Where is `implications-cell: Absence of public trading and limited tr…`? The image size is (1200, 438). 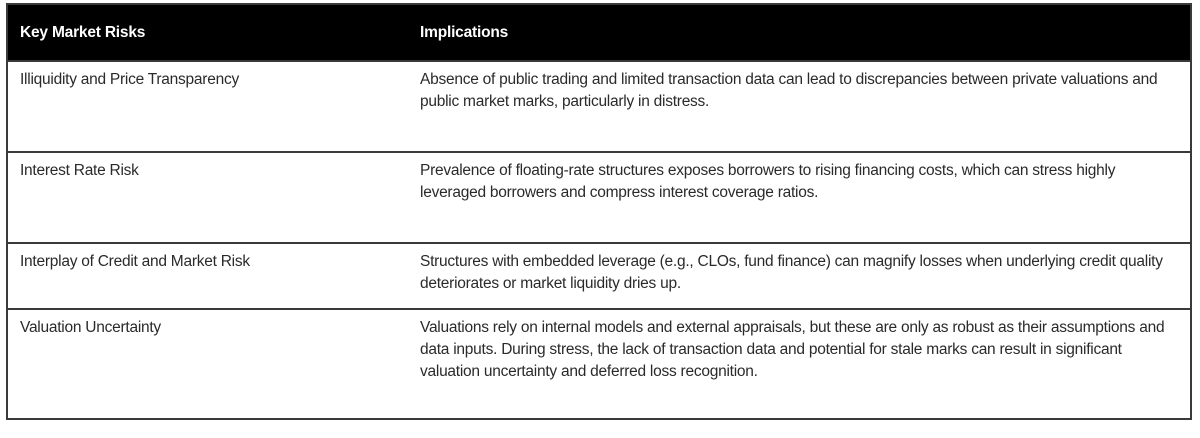
implications-cell: Absence of public trading and limited tr… is located at coordinates (789, 90).